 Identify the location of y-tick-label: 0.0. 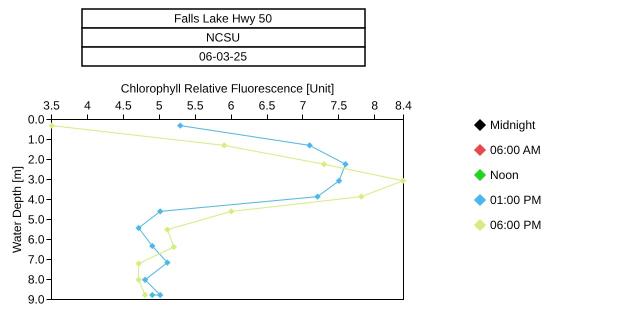
(36, 119).